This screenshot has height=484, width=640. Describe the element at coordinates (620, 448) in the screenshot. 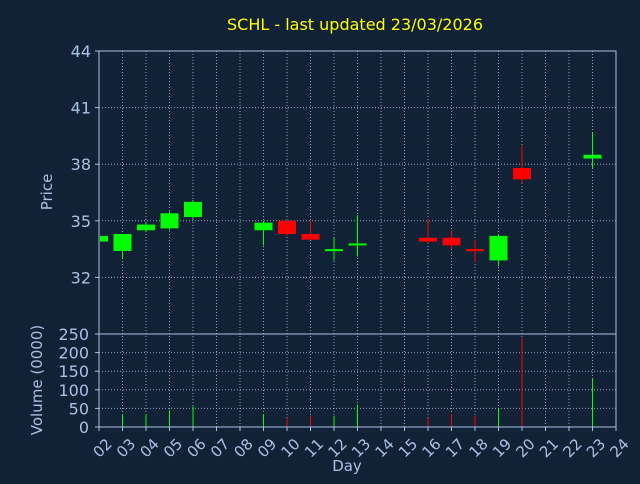

I see `x-tick-label: 24` at that location.